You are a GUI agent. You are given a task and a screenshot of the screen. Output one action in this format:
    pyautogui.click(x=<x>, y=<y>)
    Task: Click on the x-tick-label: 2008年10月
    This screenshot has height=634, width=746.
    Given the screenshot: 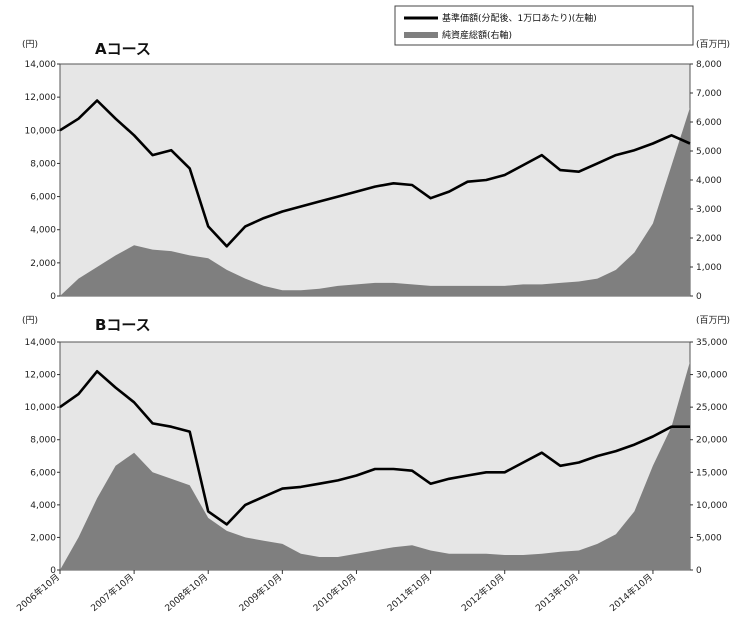 What is the action you would take?
    pyautogui.click(x=186, y=592)
    